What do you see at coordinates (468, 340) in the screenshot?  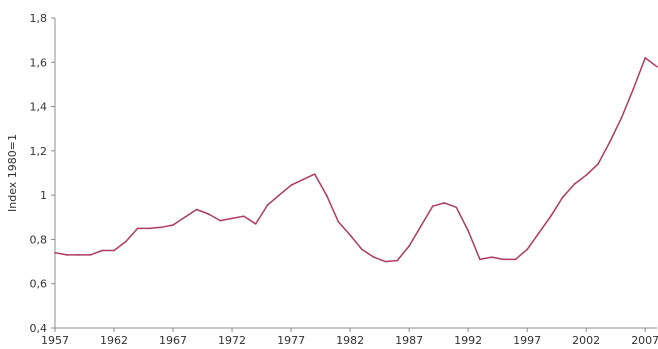 I see `x-tick-label: 1992` at bounding box center [468, 340].